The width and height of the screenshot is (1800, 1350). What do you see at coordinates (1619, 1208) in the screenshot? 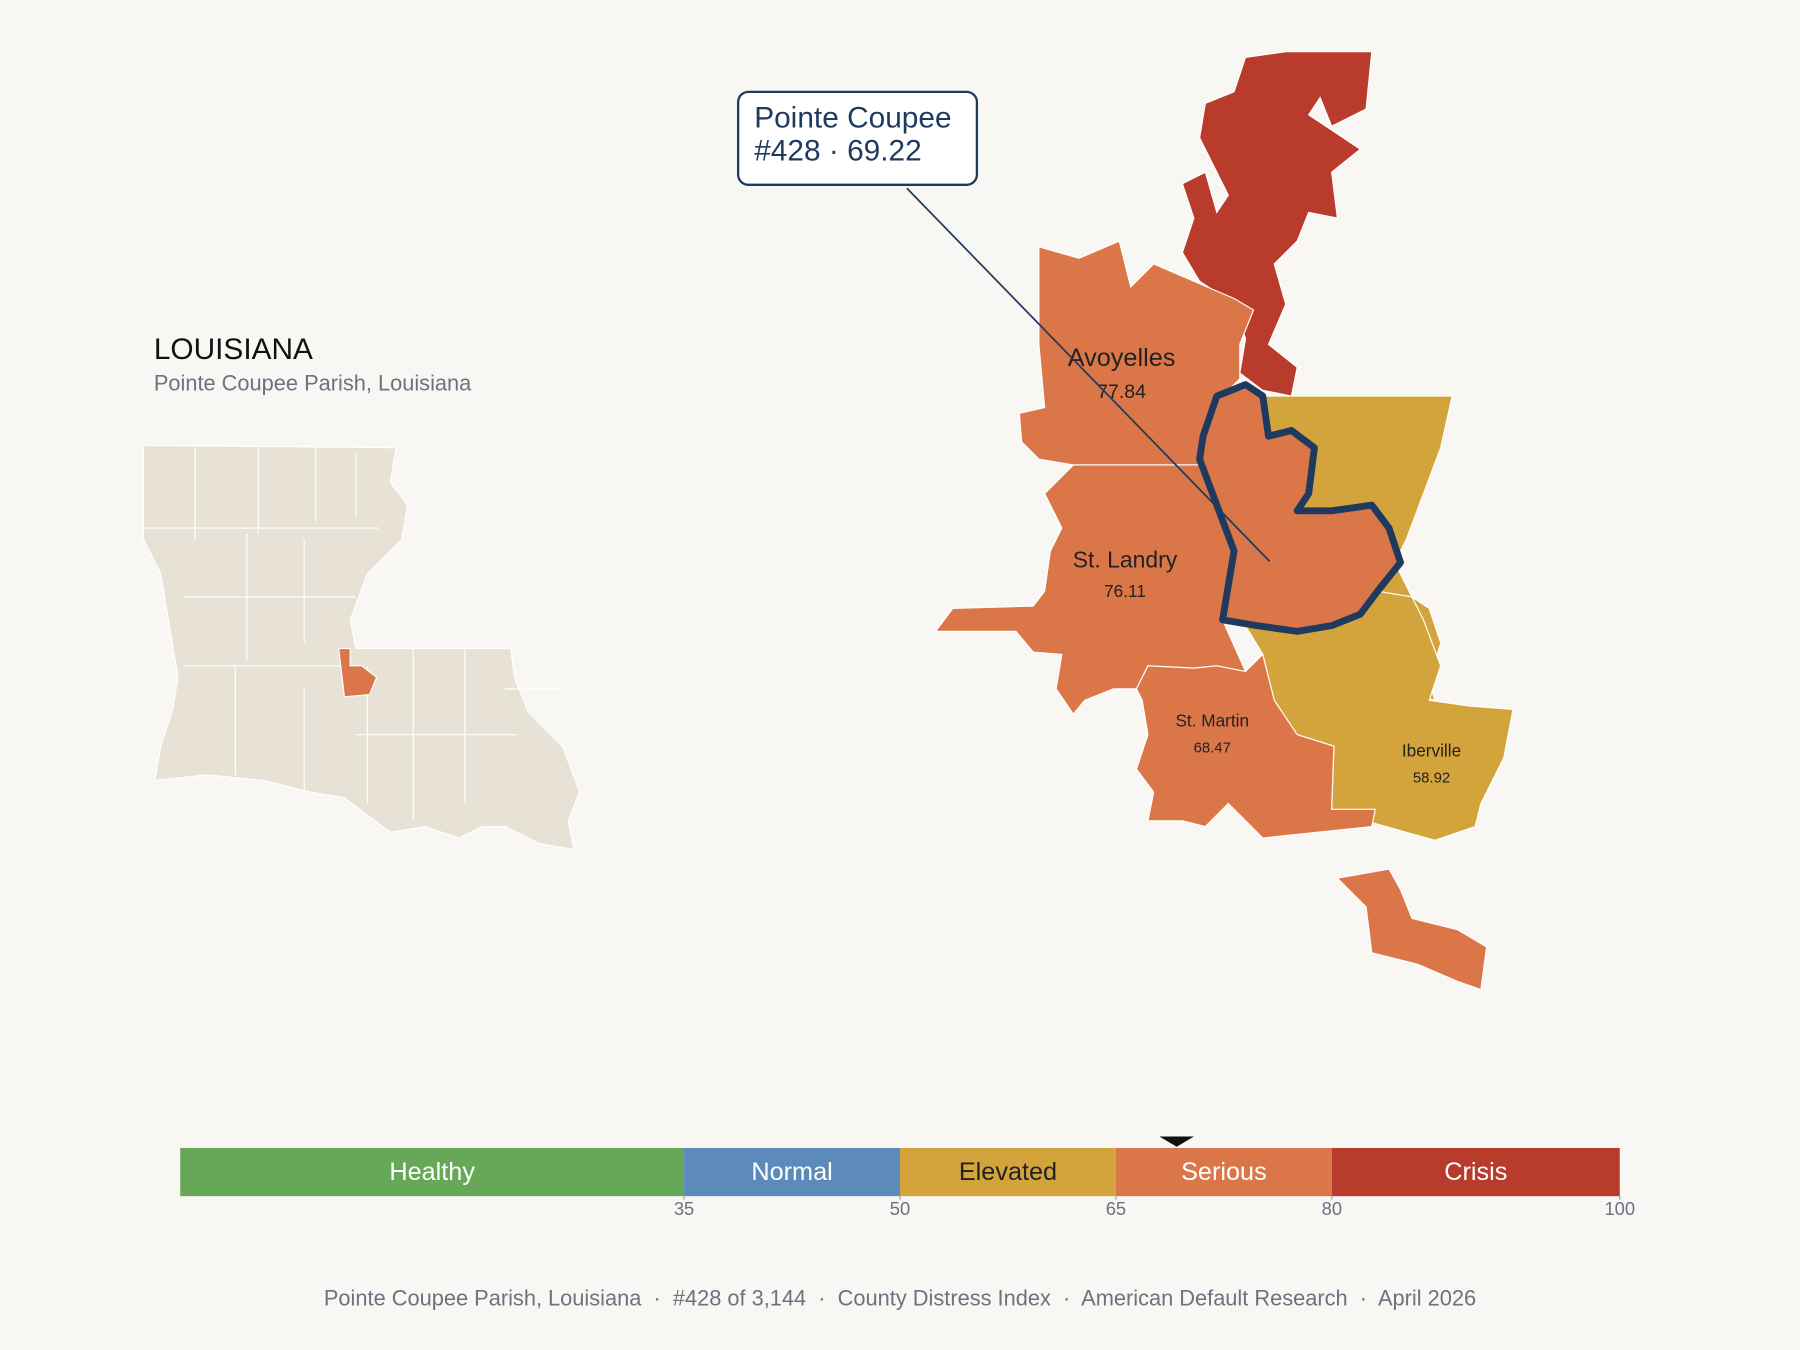
I see `legend-tick-label: 100` at bounding box center [1619, 1208].